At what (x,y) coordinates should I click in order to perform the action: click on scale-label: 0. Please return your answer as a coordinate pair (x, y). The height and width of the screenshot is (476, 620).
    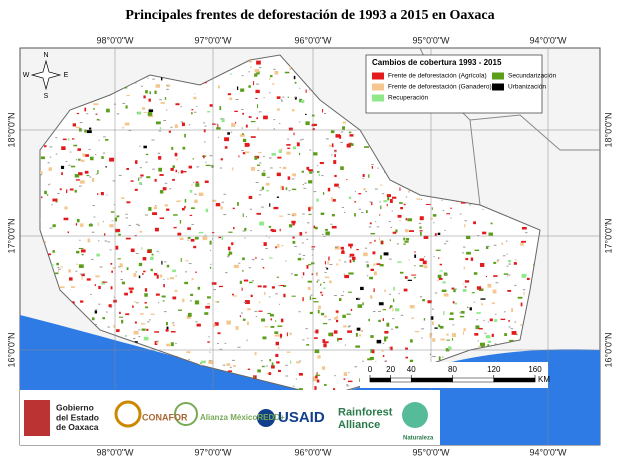
    Looking at the image, I should click on (370, 369).